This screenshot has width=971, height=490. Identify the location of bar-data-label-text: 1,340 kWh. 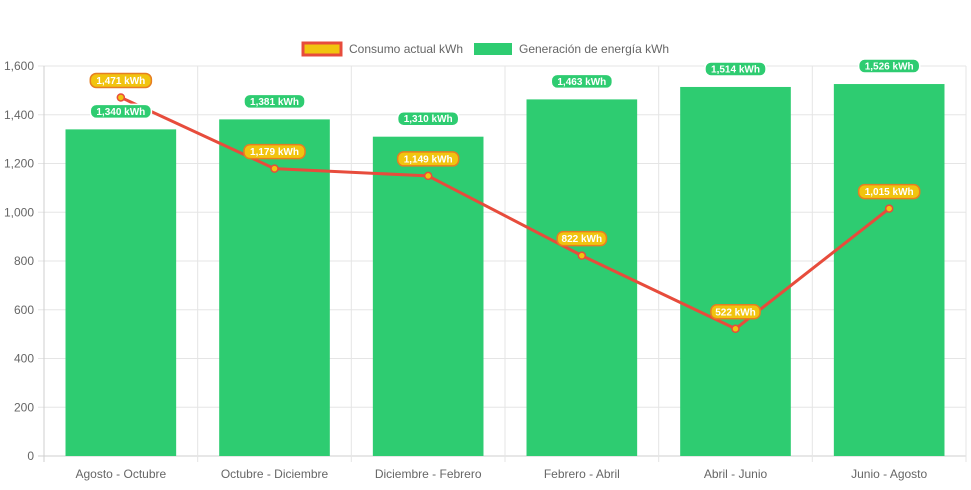
(120, 112).